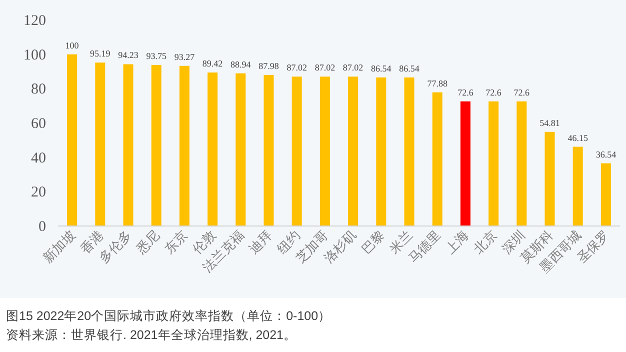 The image size is (626, 352). I want to click on y-tick-label: 20, so click(38, 192).